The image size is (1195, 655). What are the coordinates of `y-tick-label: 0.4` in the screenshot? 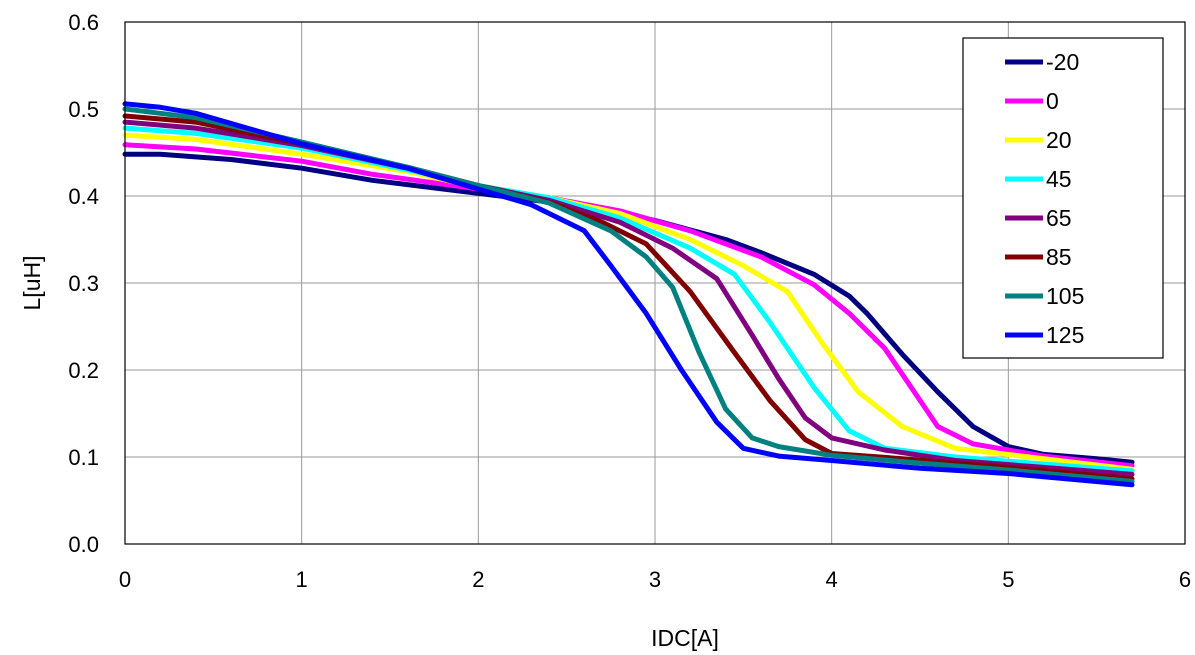 It's located at (83, 196).